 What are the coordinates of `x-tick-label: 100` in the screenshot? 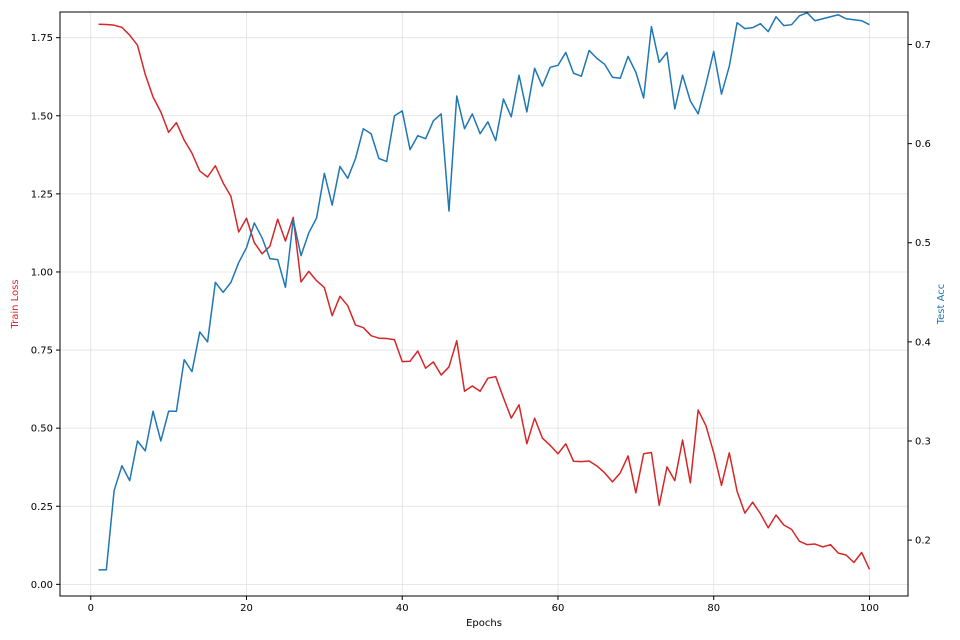 It's located at (869, 608).